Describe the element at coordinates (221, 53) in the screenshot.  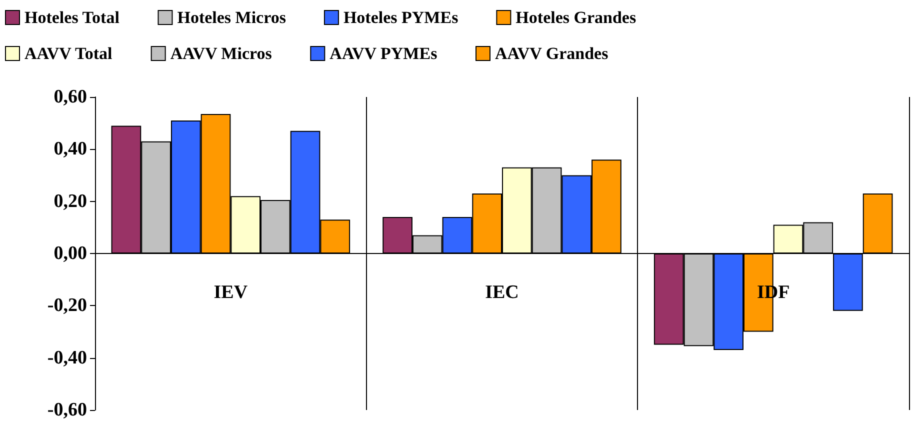
I see `legend-label: AAVV Micros` at that location.